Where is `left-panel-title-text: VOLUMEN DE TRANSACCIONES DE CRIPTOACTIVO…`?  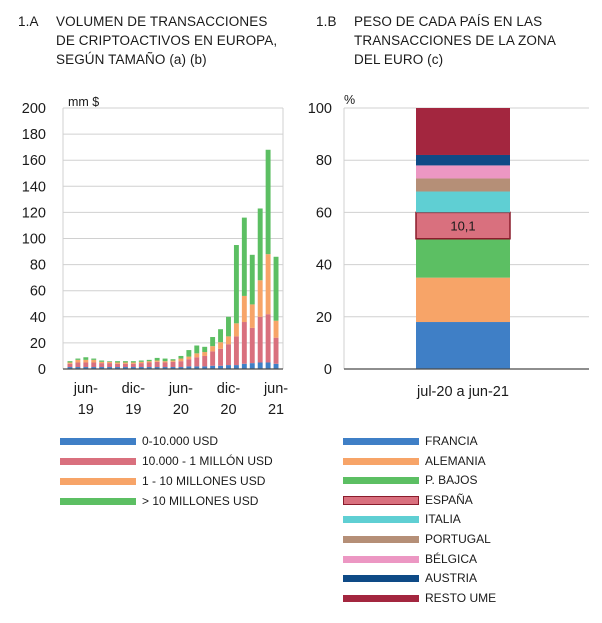 left-panel-title-text: VOLUMEN DE TRANSACCIONES DE CRIPTOACTIVO… is located at coordinates (167, 40).